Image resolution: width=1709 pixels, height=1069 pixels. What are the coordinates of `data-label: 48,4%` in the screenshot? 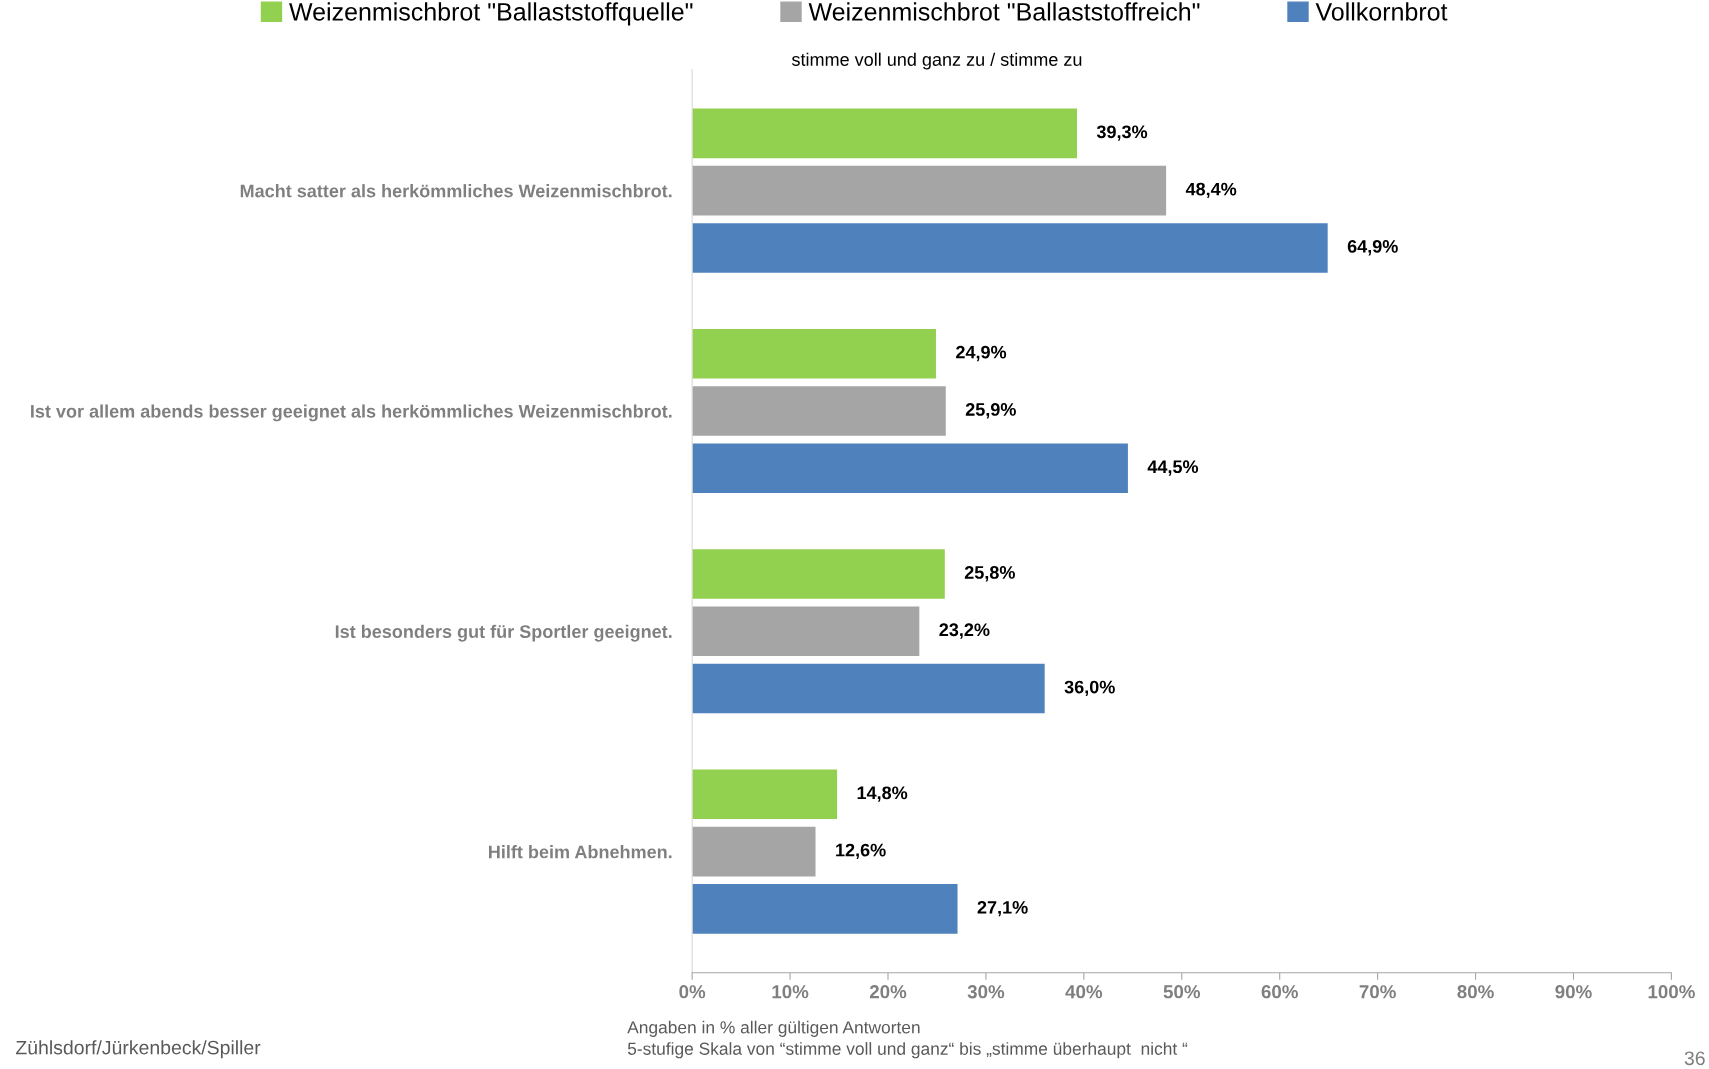 It's located at (1211, 190).